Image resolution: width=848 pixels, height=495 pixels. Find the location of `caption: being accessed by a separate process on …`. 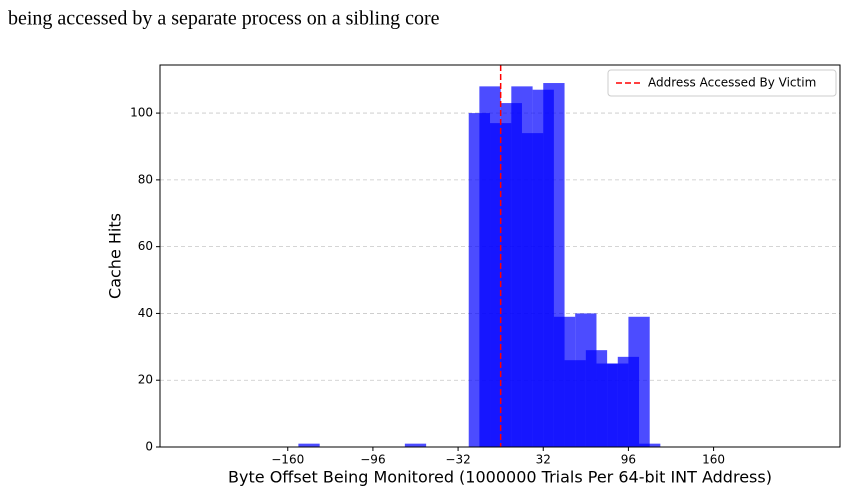

caption: being accessed by a separate process on … is located at coordinates (224, 19).